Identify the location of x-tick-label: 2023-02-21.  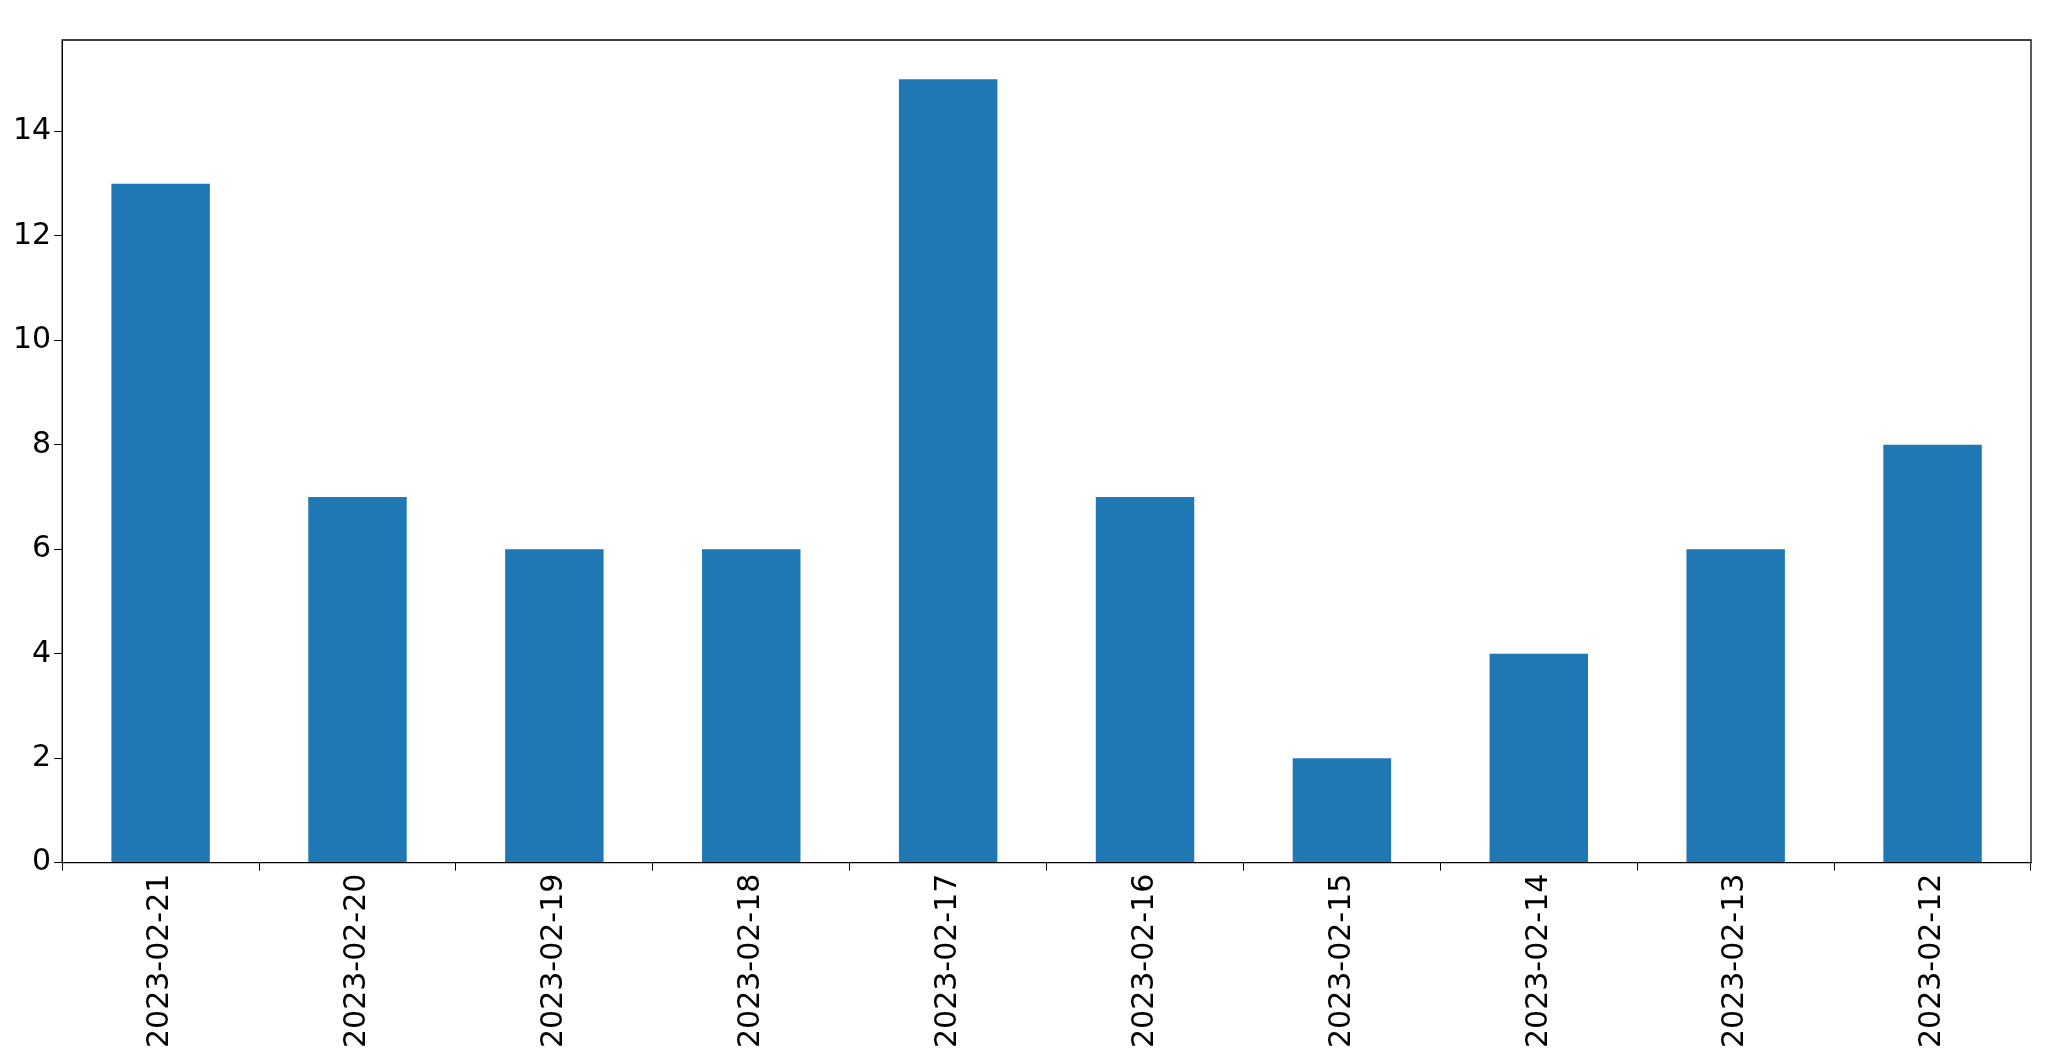
(158, 961).